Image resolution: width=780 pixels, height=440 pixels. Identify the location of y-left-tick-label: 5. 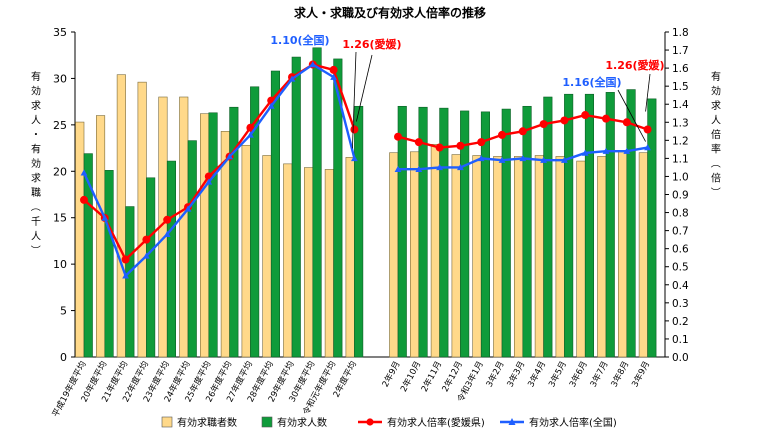
(63, 311).